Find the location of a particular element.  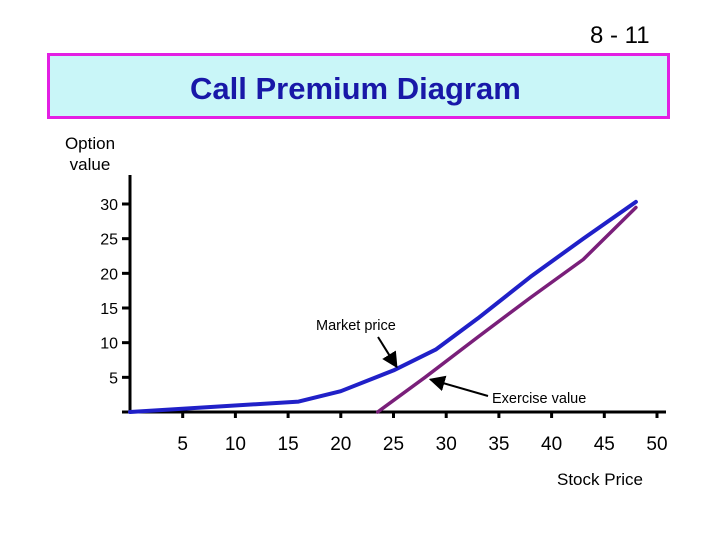

y-tick-label: 25 is located at coordinates (109, 240).